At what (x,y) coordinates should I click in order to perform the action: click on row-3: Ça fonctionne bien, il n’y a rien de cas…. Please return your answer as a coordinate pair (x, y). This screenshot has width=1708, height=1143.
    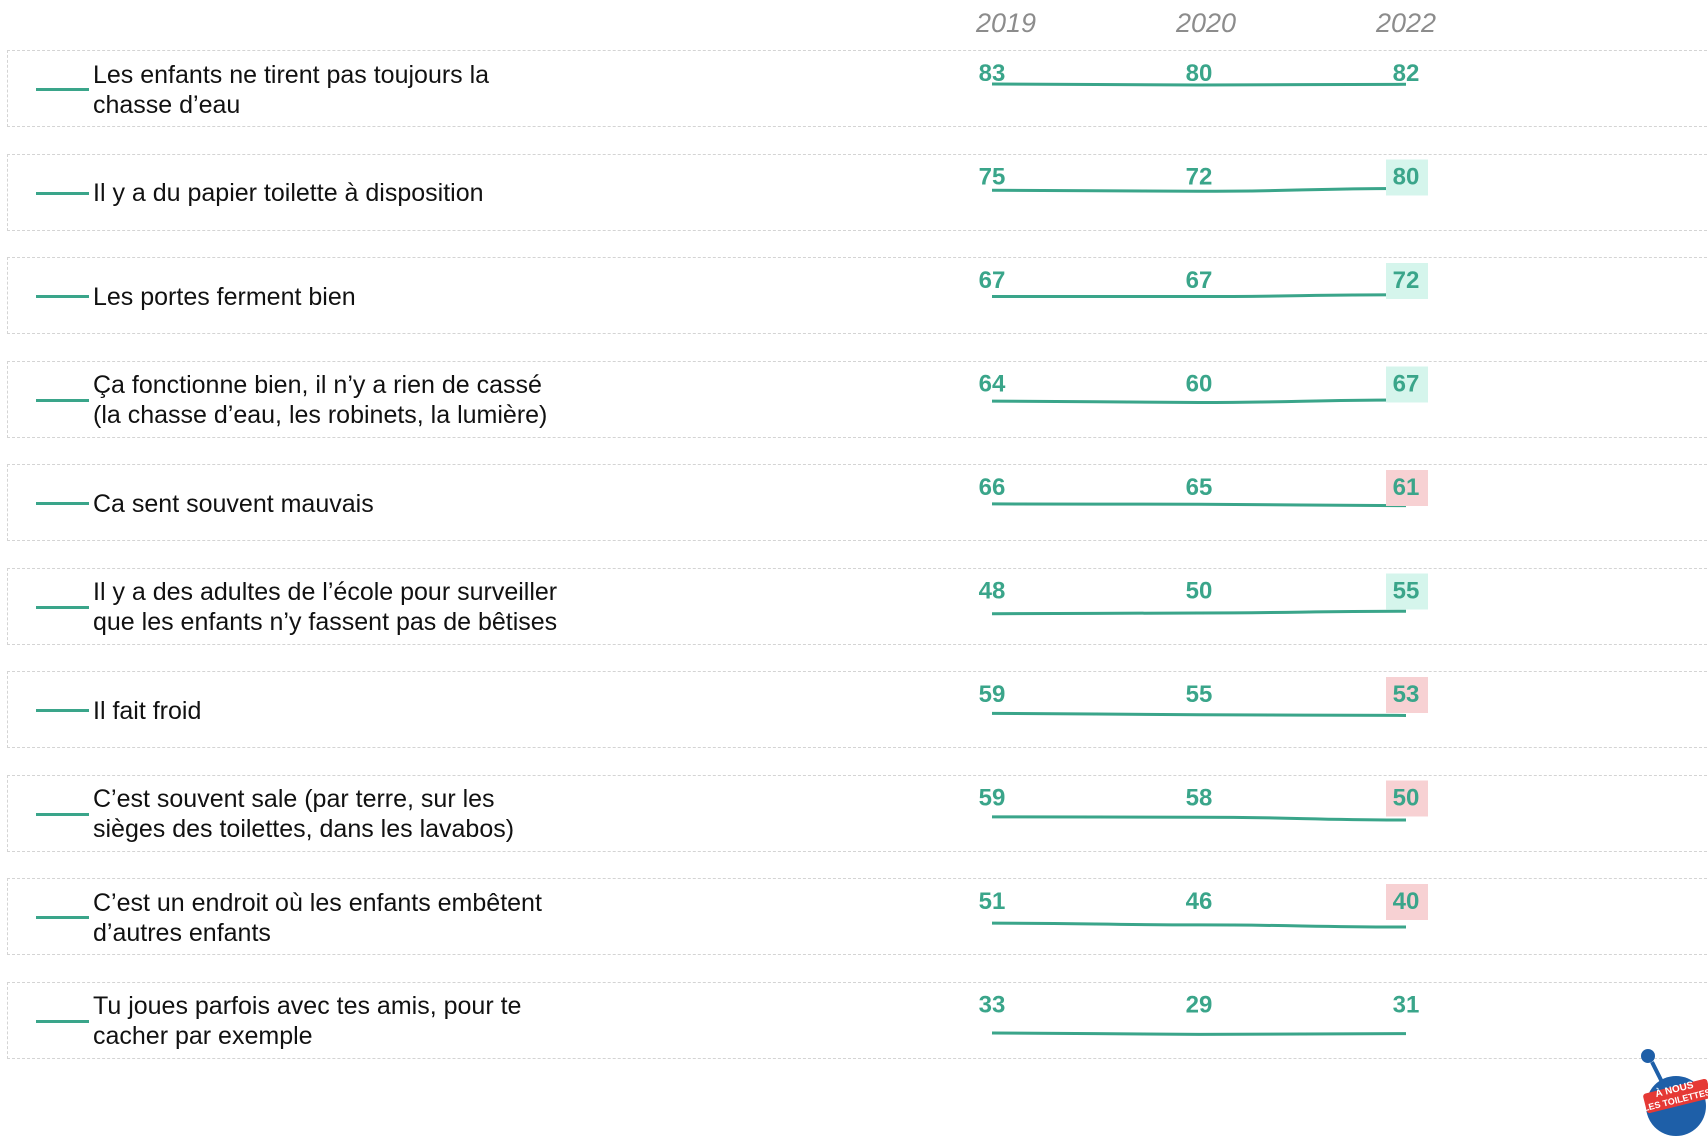
    Looking at the image, I should click on (857, 399).